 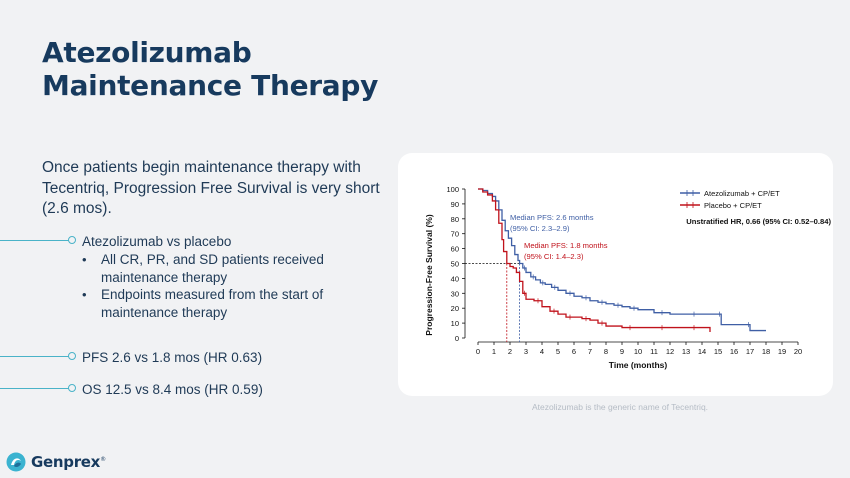 What do you see at coordinates (455, 234) in the screenshot?
I see `y-tick-label: 70` at bounding box center [455, 234].